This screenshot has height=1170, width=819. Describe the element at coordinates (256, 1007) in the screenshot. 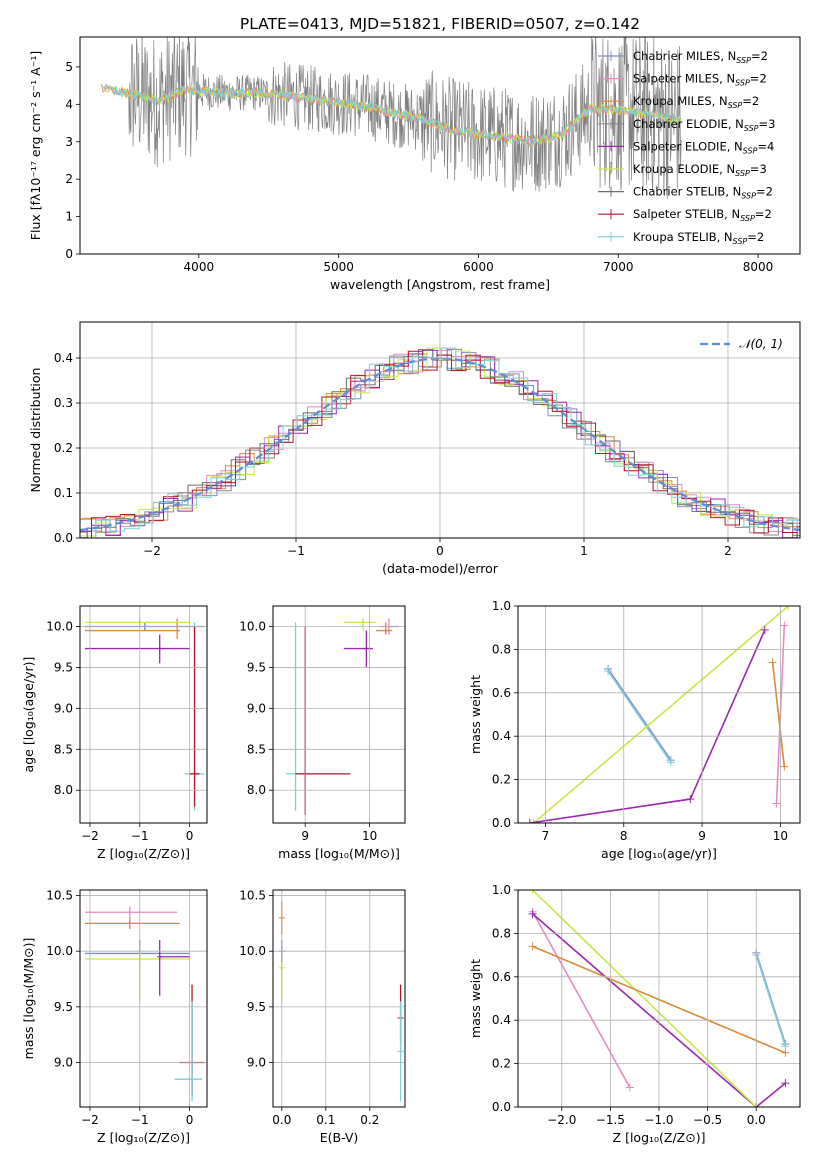

I see `mass-vs-ebv-y-tick-label: 9.5` at that location.